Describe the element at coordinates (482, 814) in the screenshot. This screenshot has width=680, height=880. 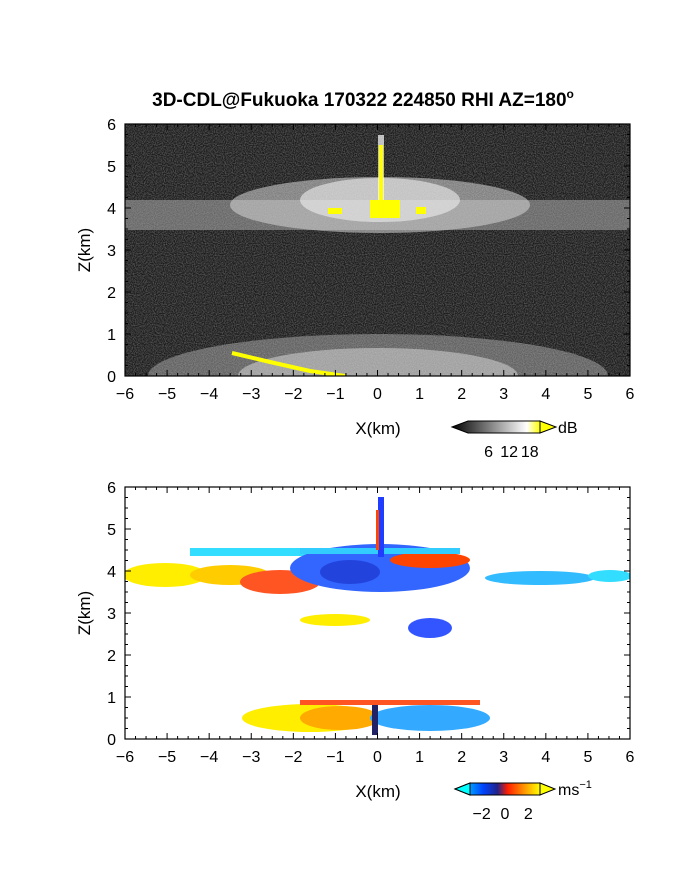
I see `colorbar-tick-label: −2` at that location.